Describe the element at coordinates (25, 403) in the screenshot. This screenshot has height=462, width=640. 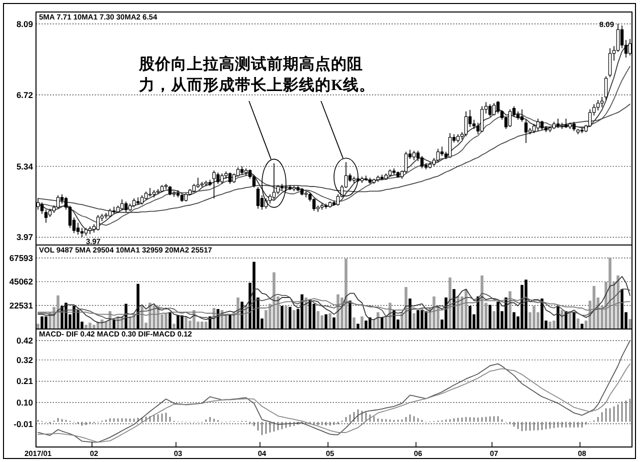
I see `y-tick-label: 0.10` at that location.